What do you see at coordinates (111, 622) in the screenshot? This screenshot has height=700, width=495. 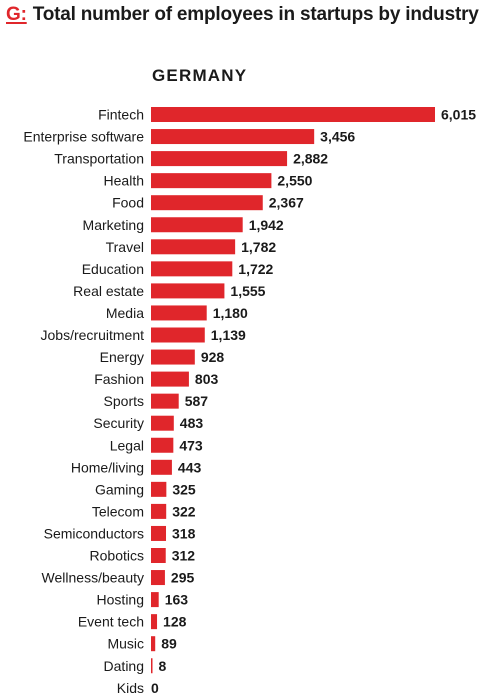 I see `category-label: Event tech` at bounding box center [111, 622].